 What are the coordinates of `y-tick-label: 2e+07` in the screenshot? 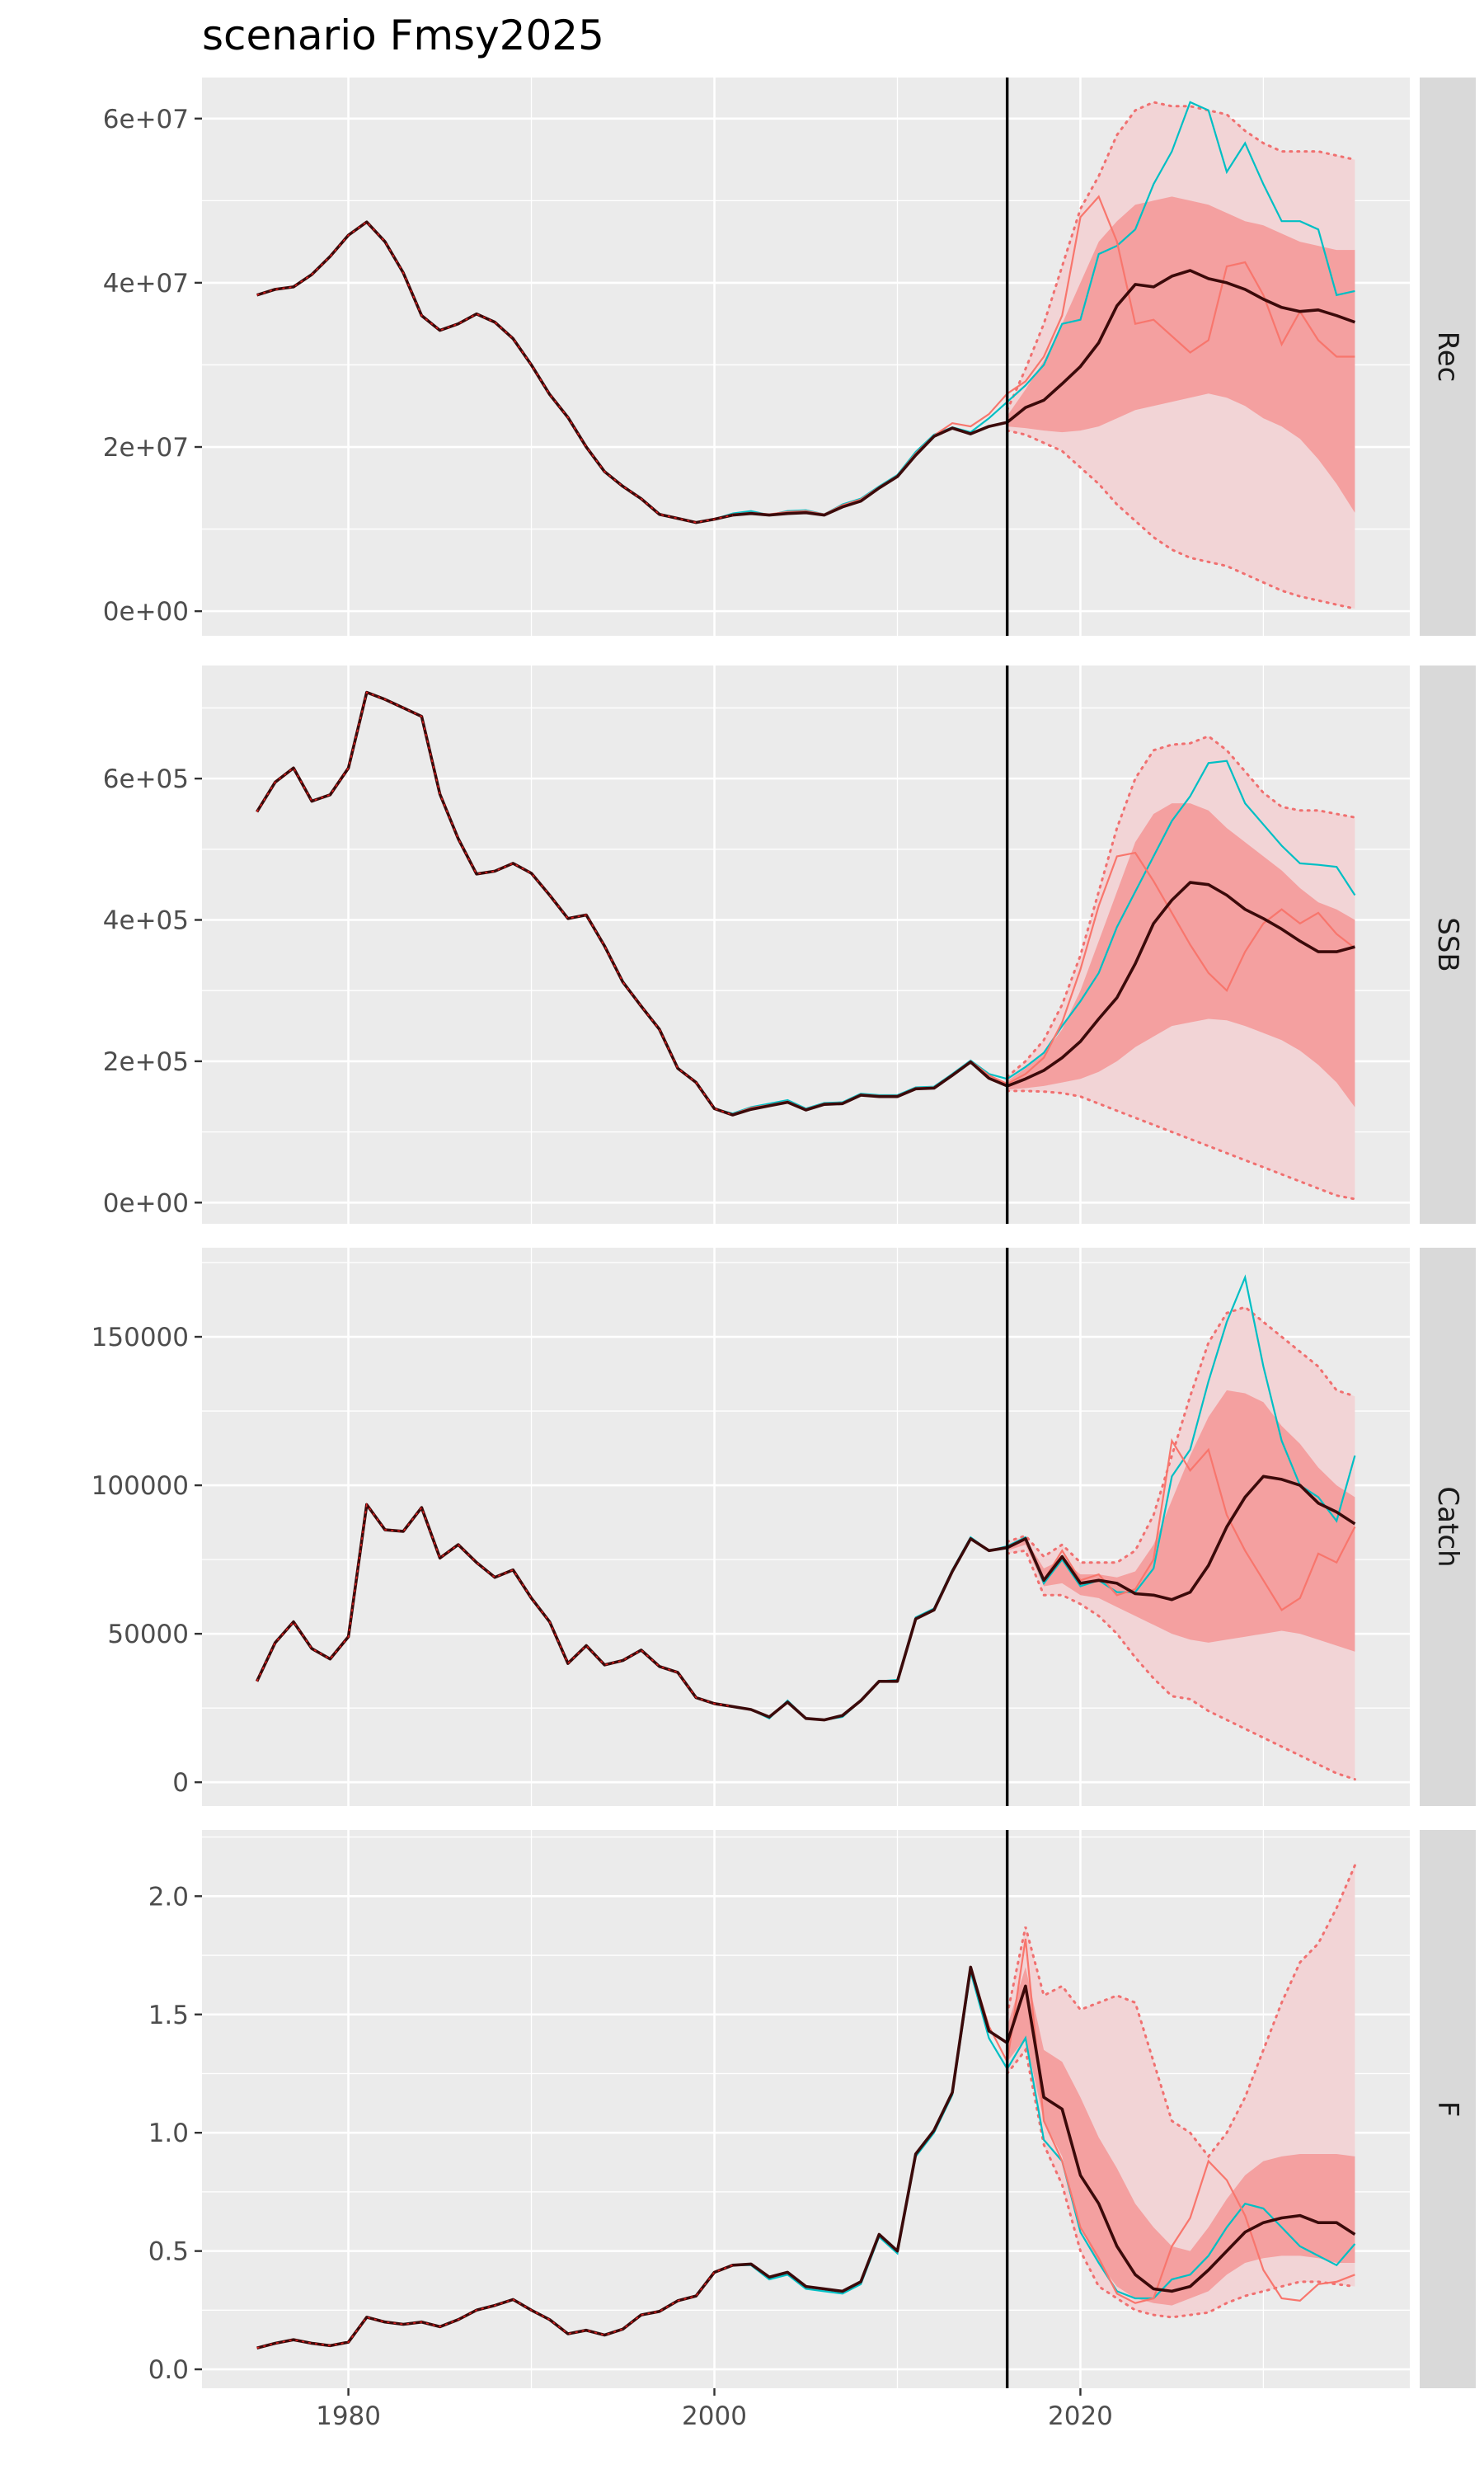 It's located at (146, 448).